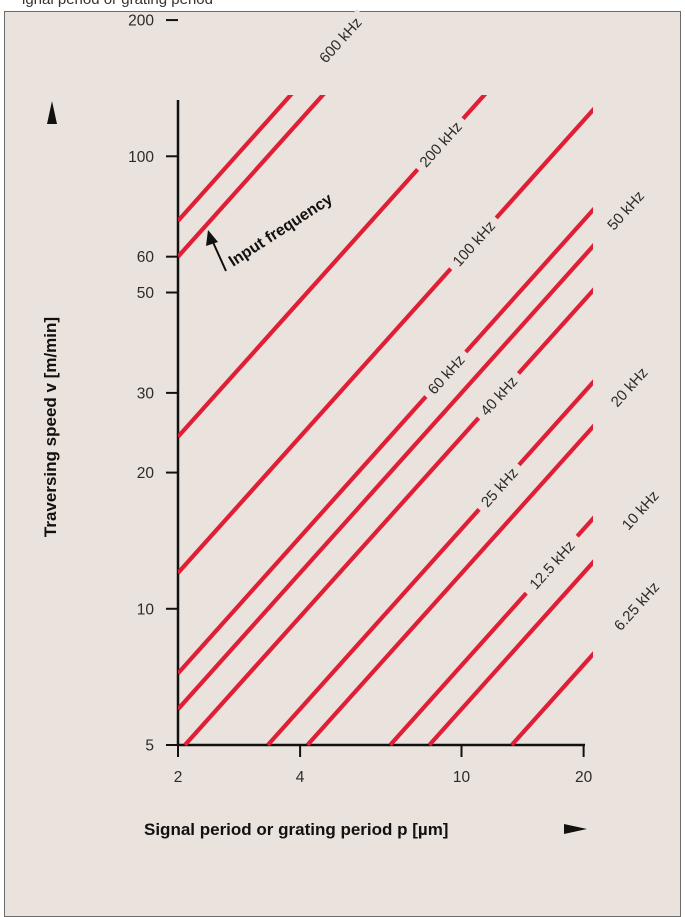 The height and width of the screenshot is (917, 685). I want to click on y-tick-label: 20, so click(146, 473).